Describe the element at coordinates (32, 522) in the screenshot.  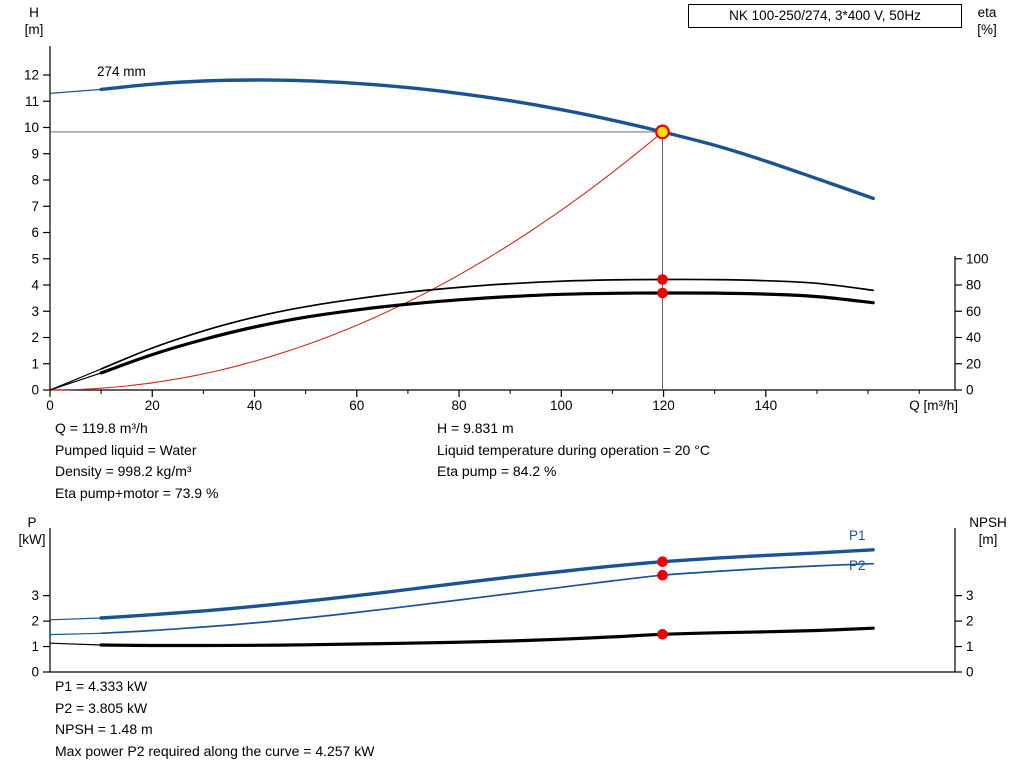
I see `p-axis-label-symbol: P` at that location.